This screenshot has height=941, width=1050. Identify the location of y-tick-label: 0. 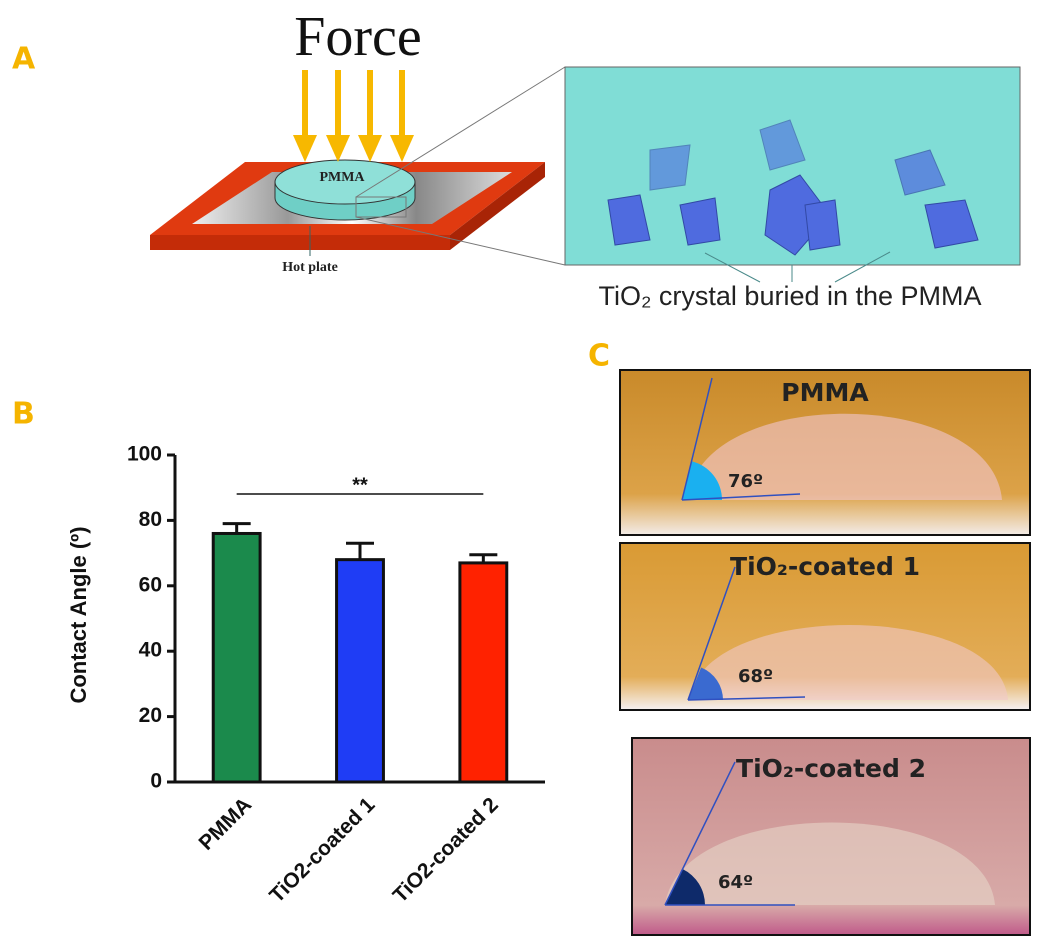
(156, 781).